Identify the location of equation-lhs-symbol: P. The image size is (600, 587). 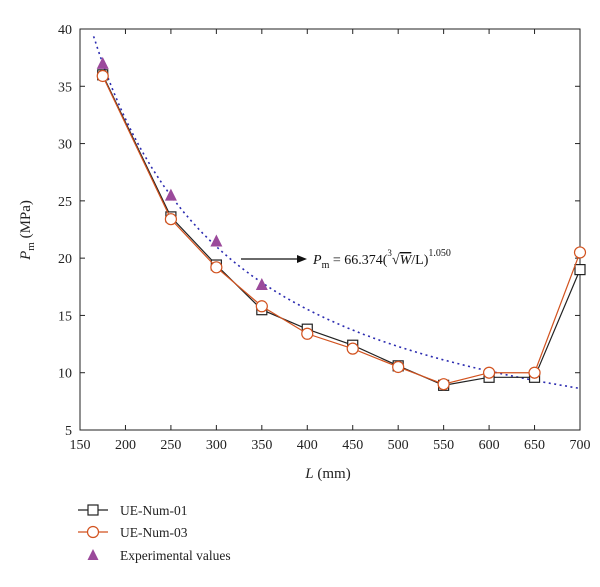
(317, 260).